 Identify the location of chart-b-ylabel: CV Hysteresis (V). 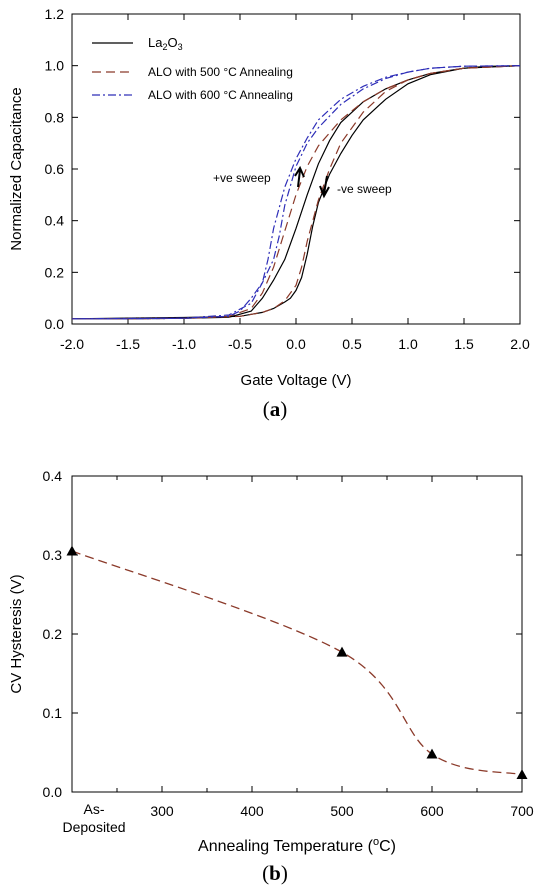
(16, 633).